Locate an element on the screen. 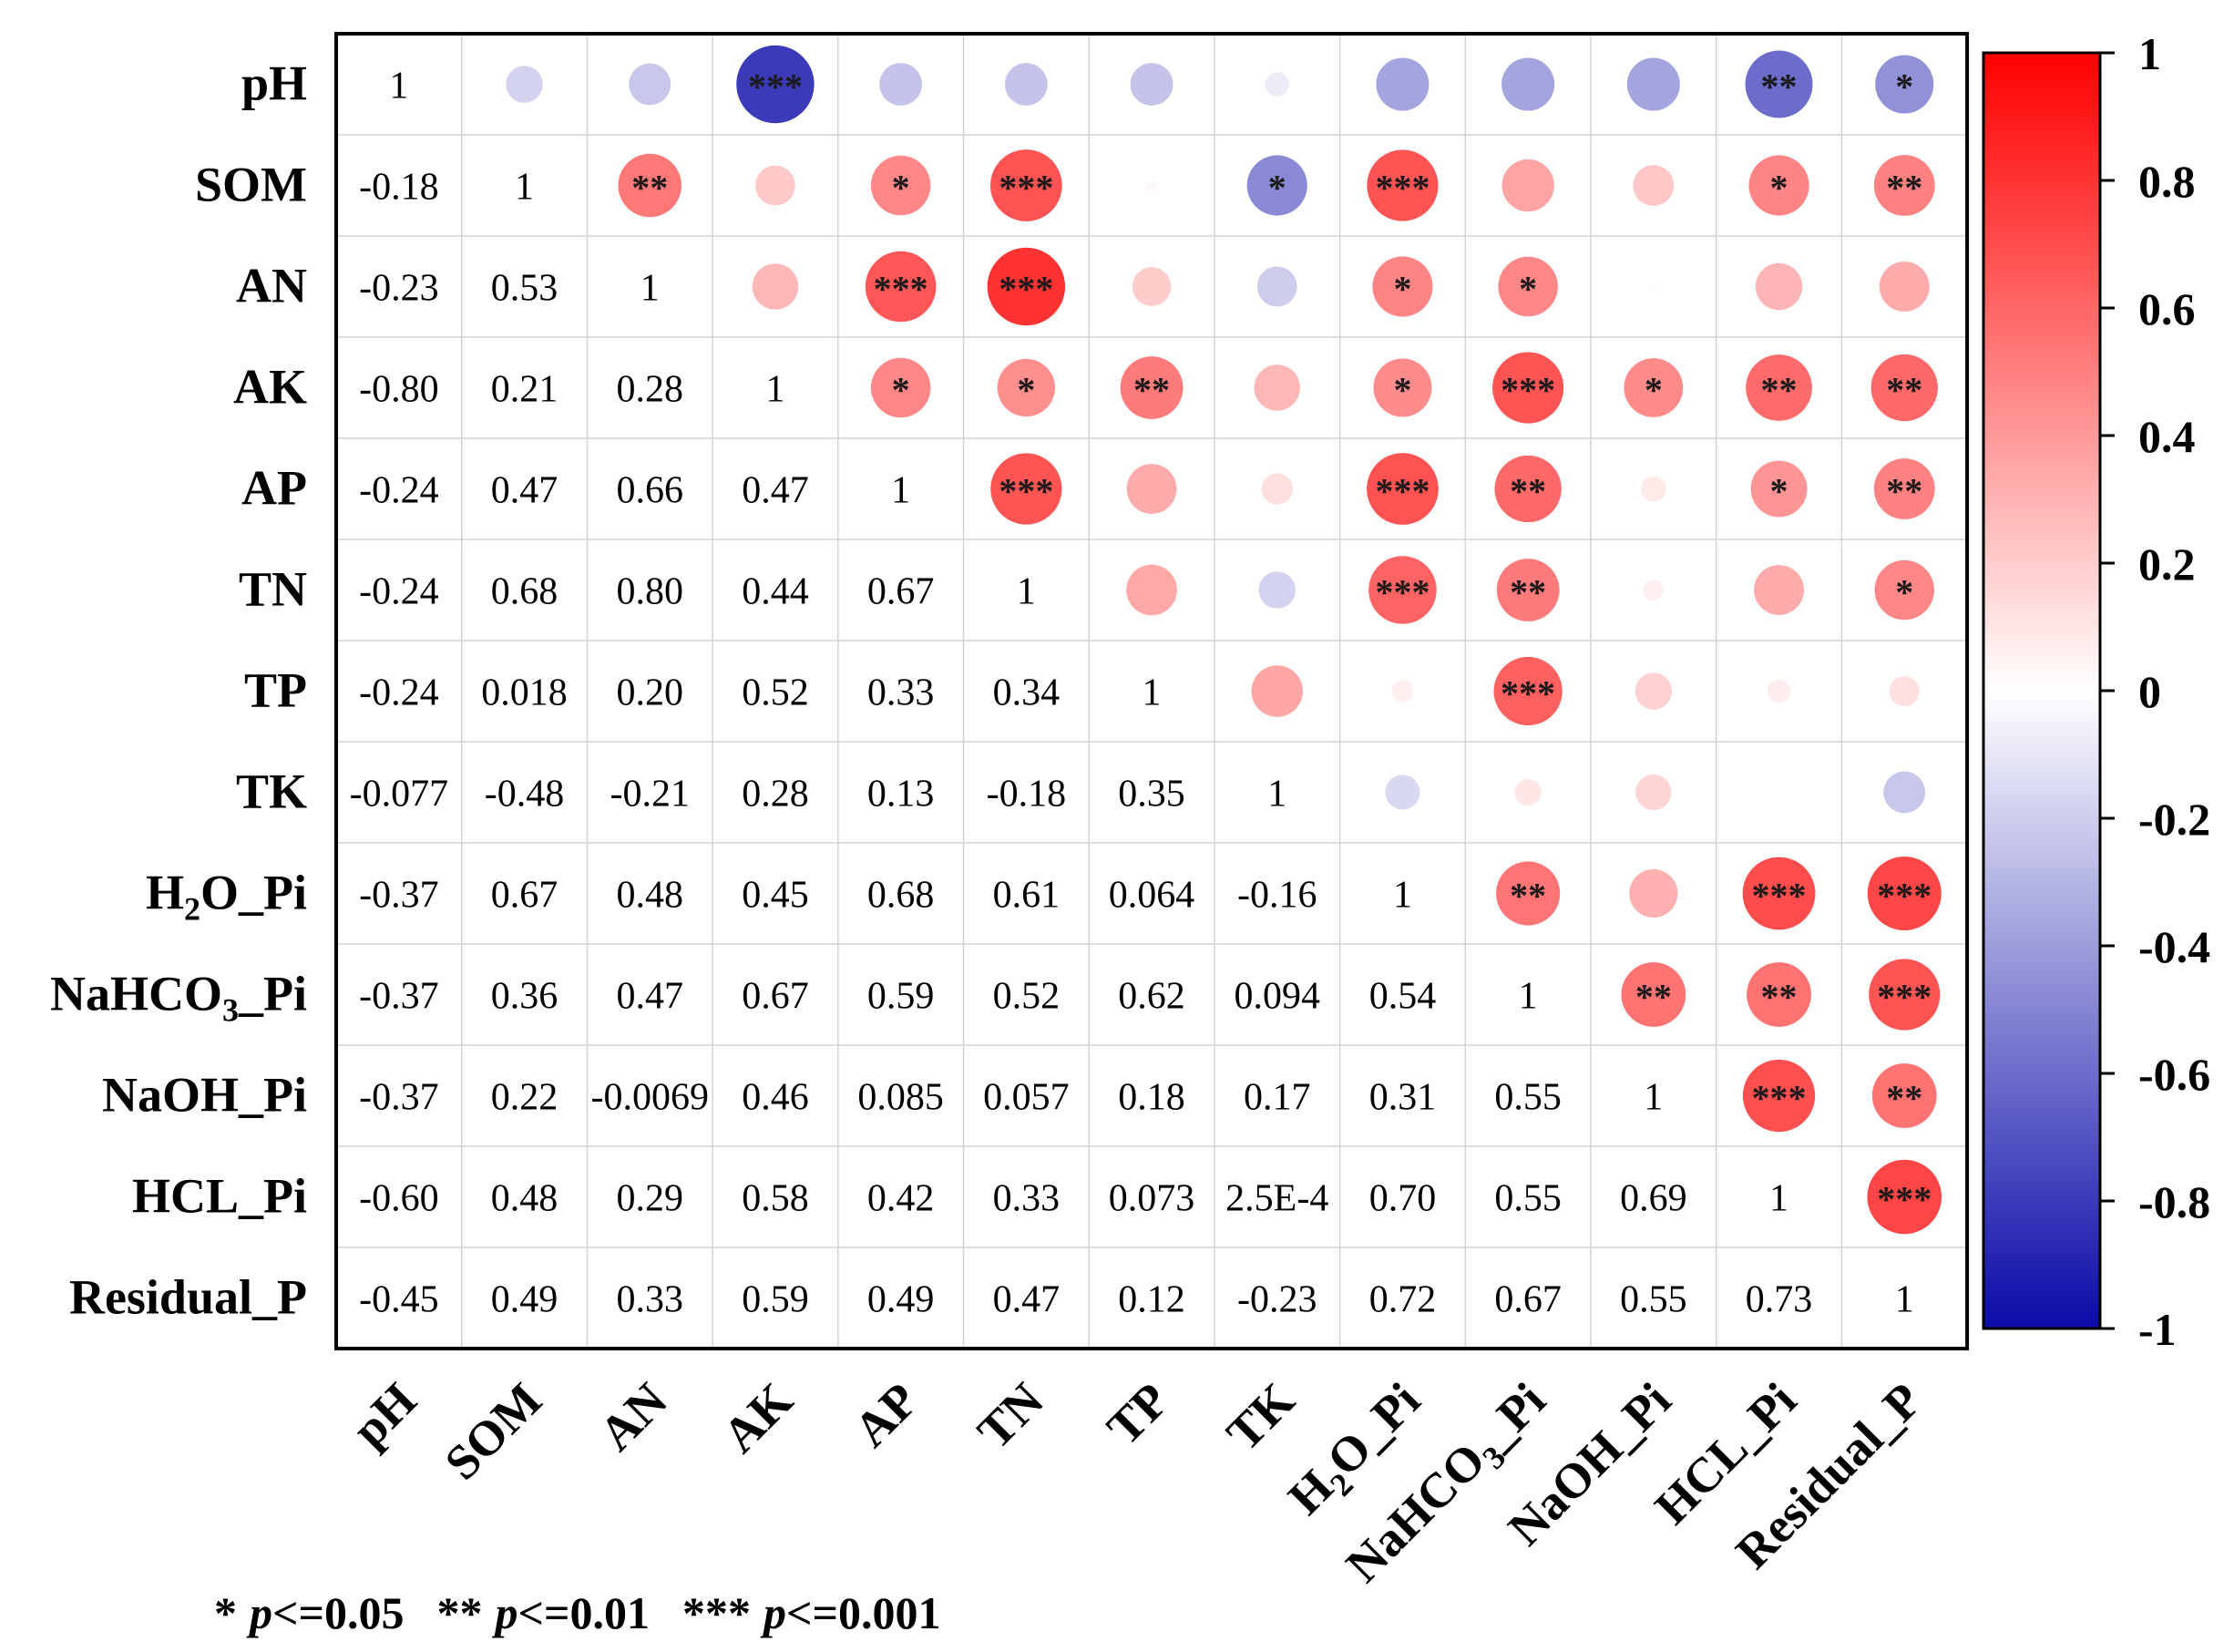 Image resolution: width=2234 pixels, height=1652 pixels. colorbar-tick-label: -0.8 is located at coordinates (2174, 1201).